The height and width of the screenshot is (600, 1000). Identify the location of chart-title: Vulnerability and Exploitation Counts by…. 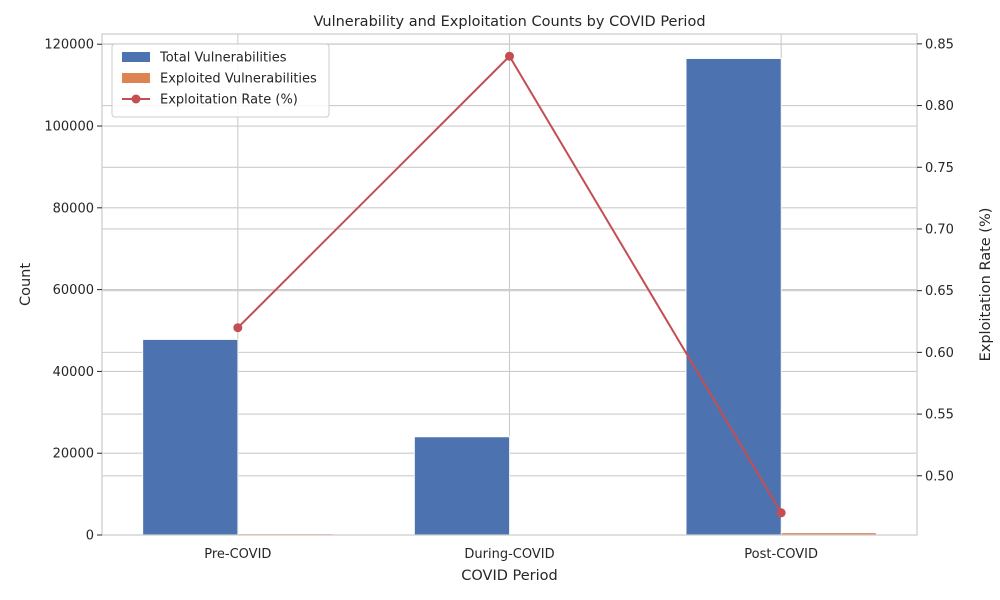
(509, 22).